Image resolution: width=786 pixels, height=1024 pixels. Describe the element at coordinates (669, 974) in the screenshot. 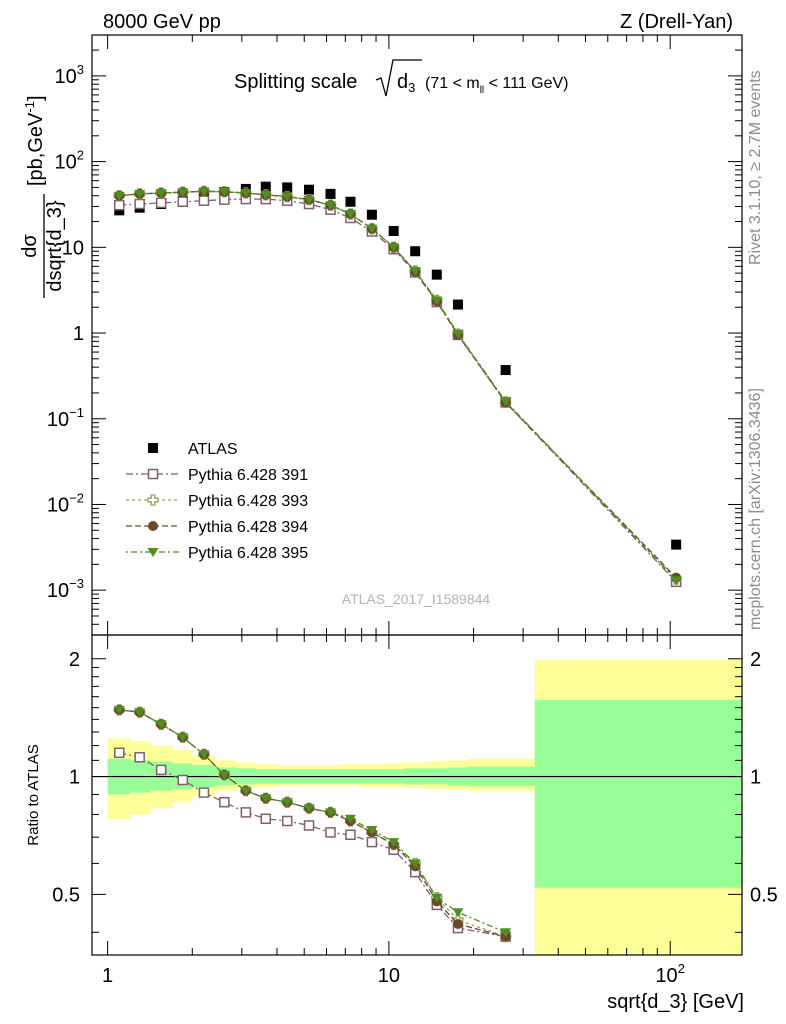

I see `x-tick-label: 102` at that location.